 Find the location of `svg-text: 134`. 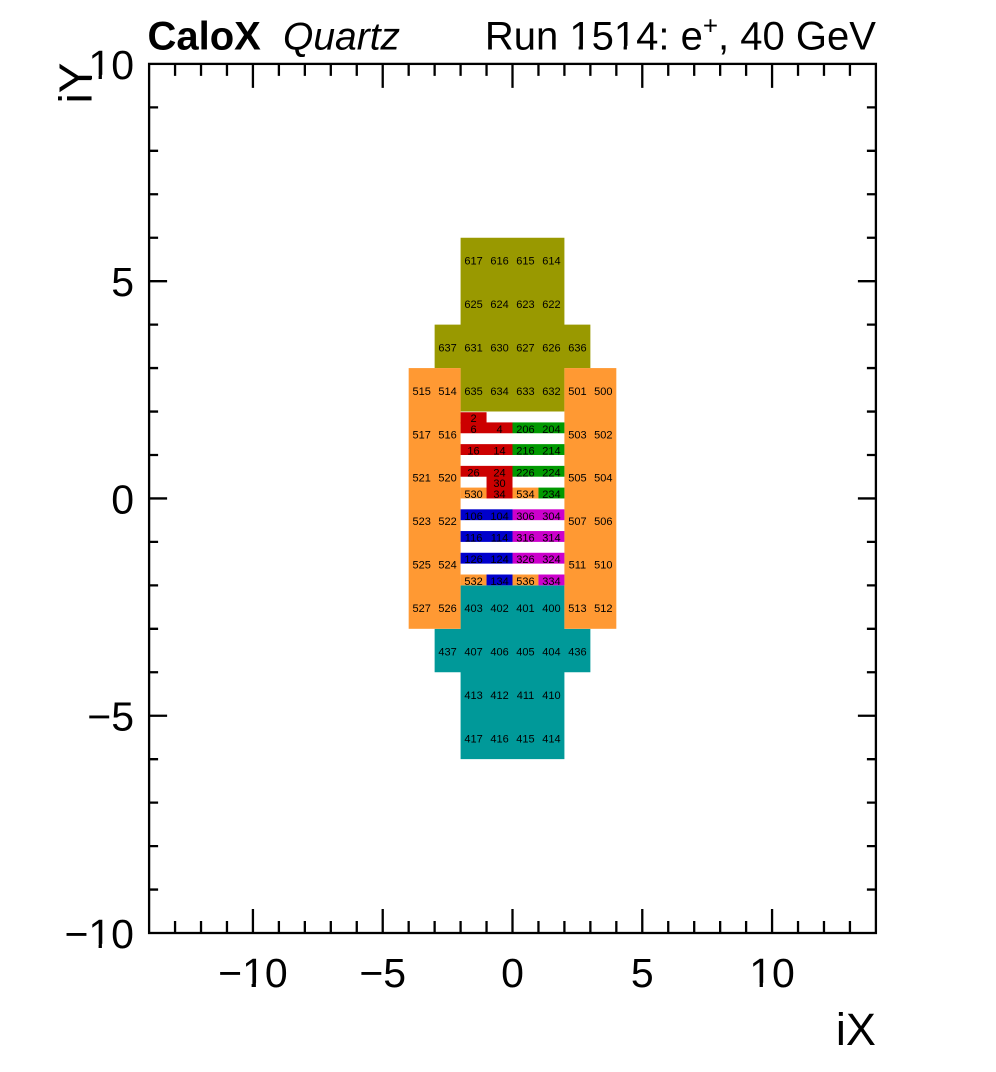

svg-text: 134 is located at coordinates (499, 582).